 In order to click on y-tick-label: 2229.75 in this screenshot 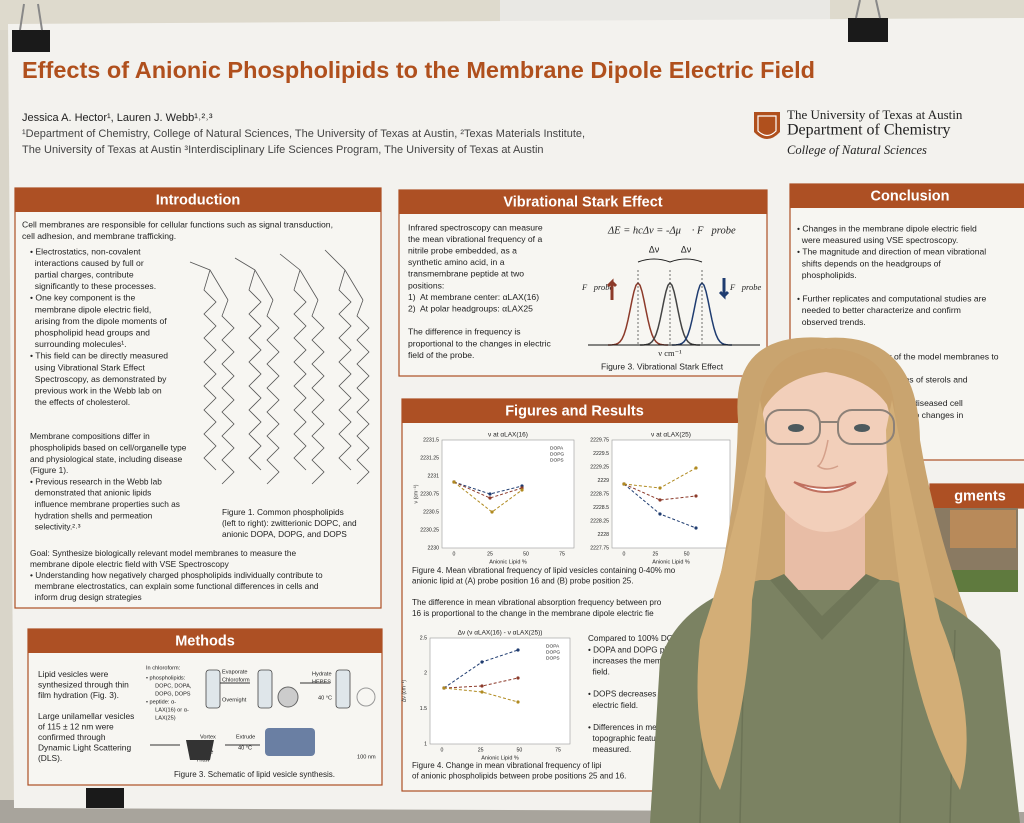, I will do `click(599, 440)`.